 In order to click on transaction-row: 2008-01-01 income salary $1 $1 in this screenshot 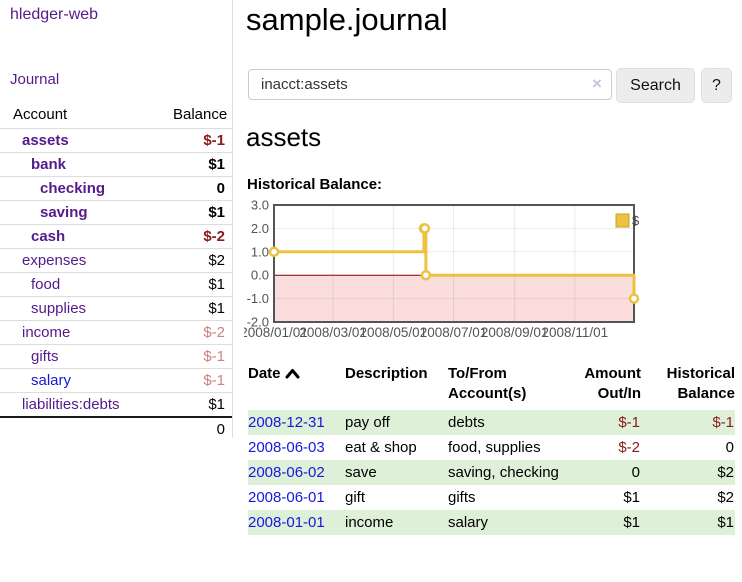, I will do `click(491, 522)`.